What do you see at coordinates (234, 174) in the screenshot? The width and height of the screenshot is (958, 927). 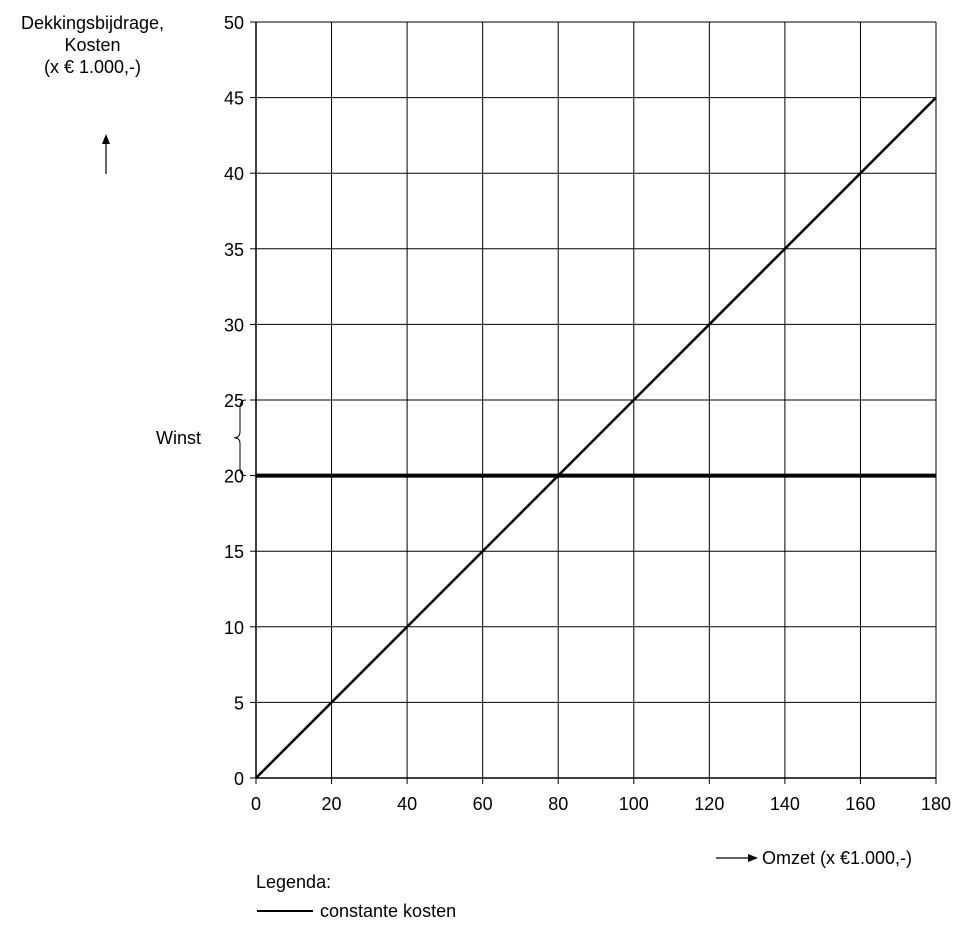 I see `y-tick-label: 40` at bounding box center [234, 174].